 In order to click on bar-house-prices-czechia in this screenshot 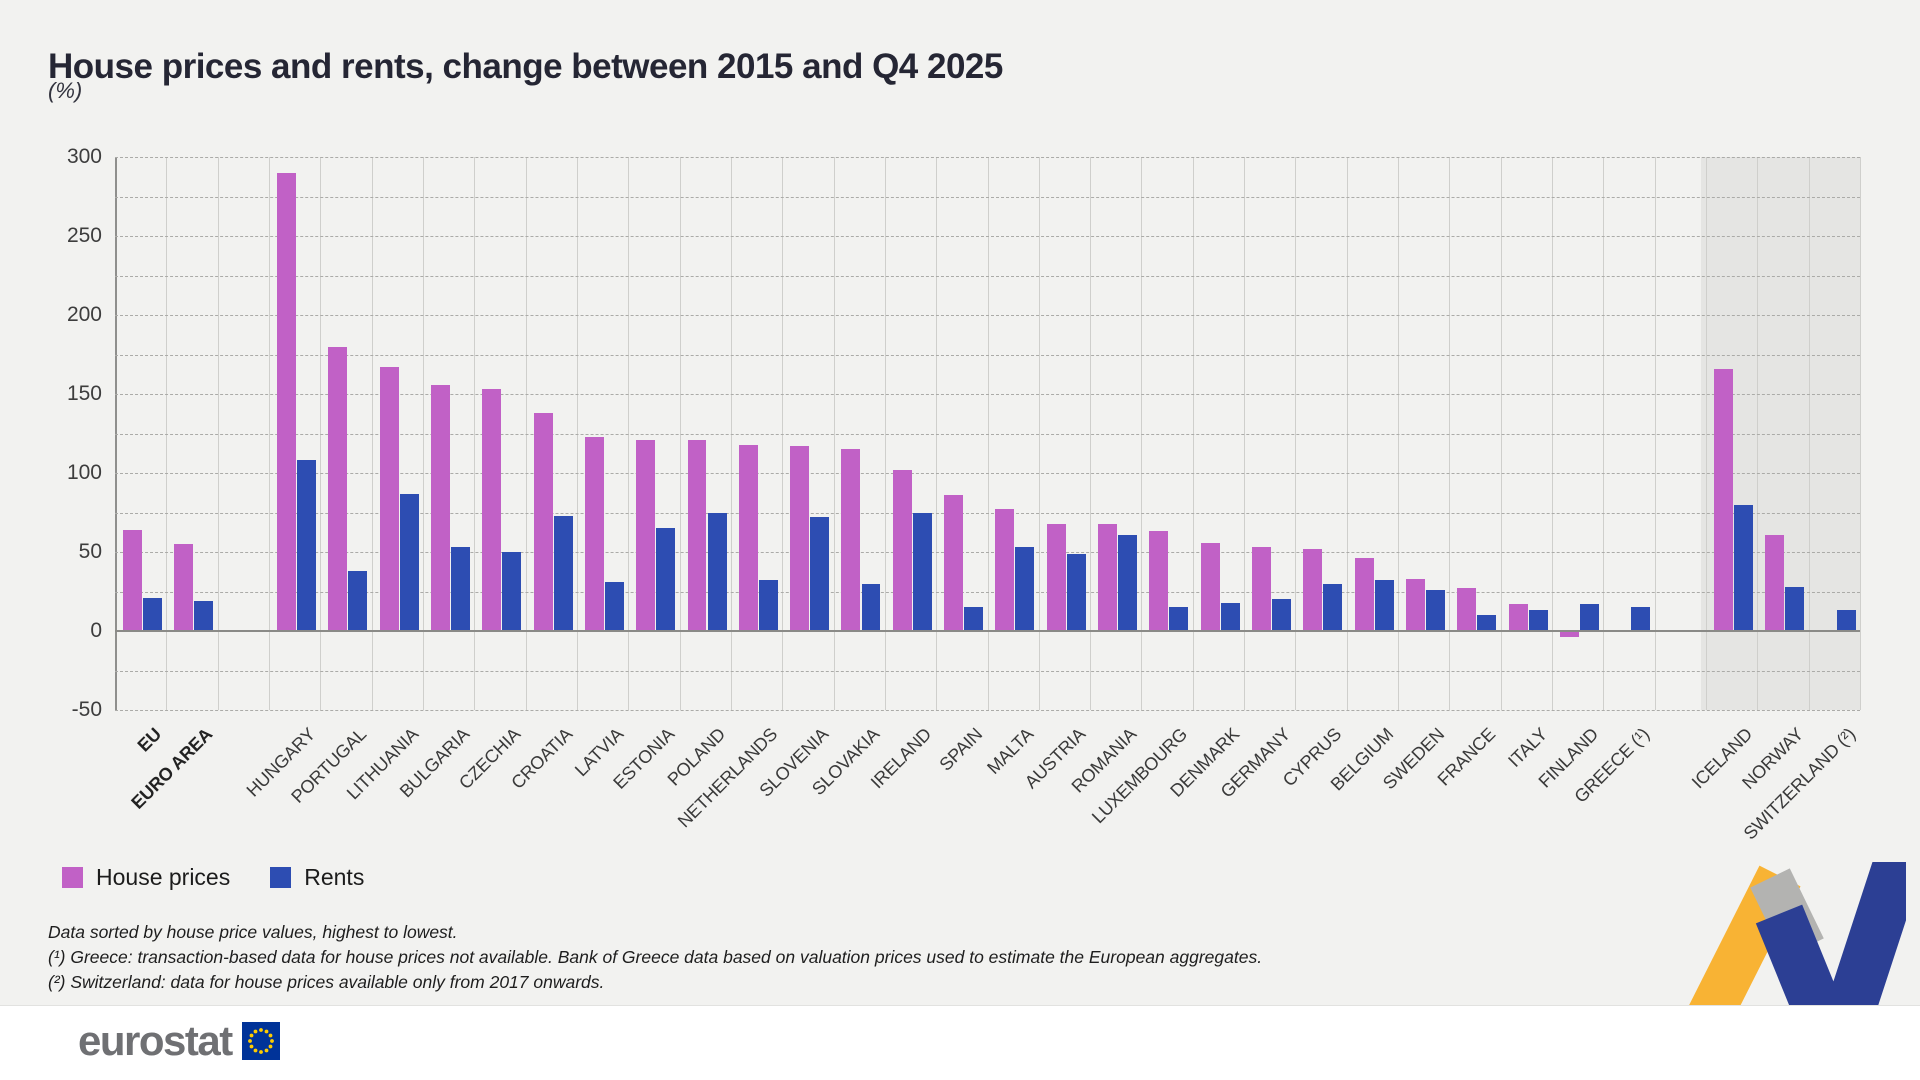, I will do `click(492, 510)`.